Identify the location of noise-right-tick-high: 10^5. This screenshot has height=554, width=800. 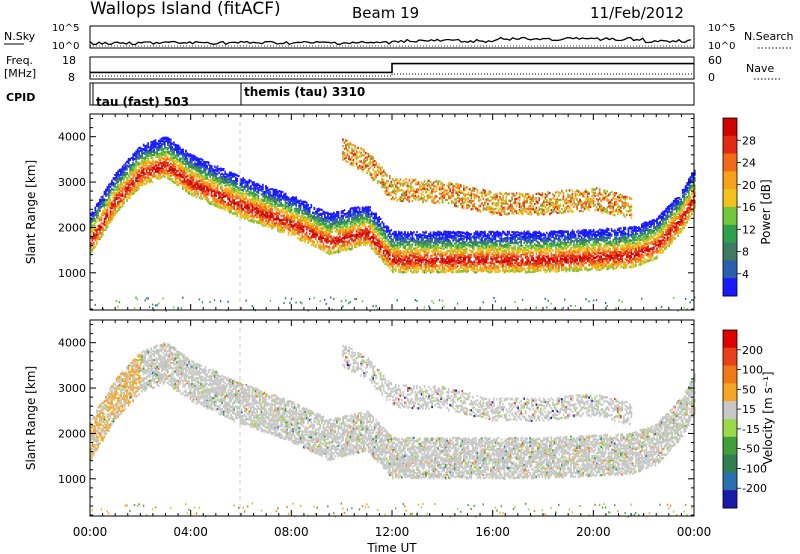
(721, 28).